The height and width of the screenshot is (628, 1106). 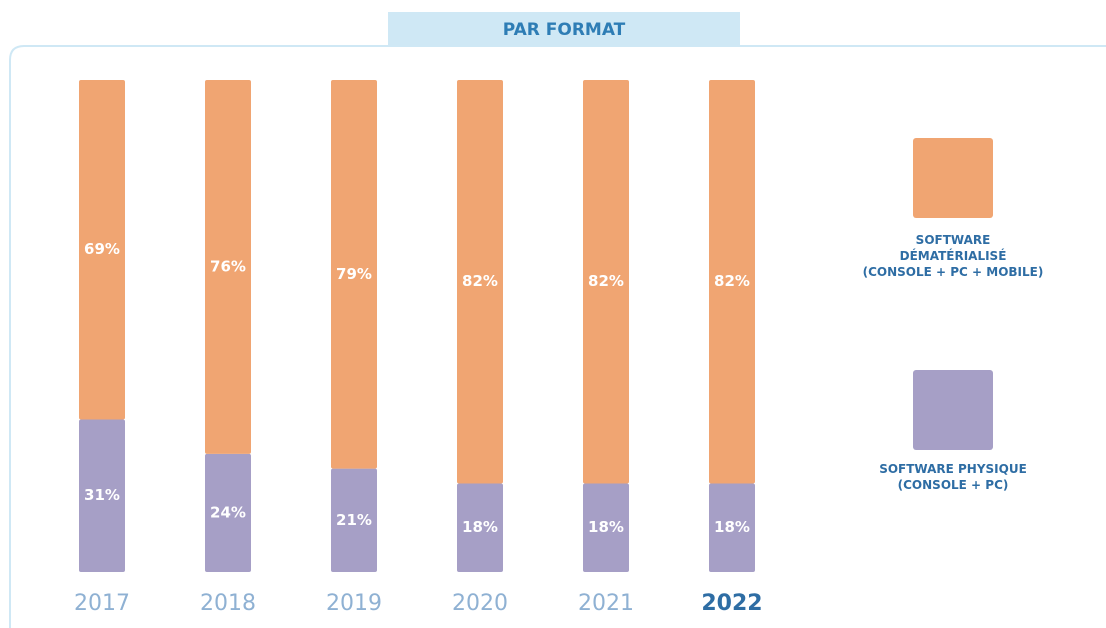 I want to click on chart-title: PAR FORMAT, so click(x=564, y=30).